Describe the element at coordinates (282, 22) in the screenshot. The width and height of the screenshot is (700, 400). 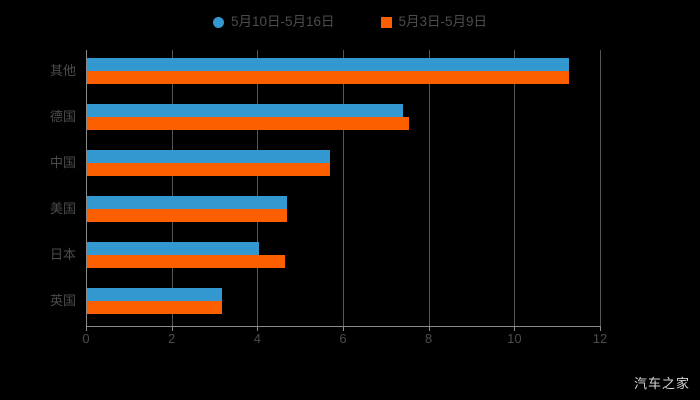
I see `legend-item-label: 5月10日-5月16日` at that location.